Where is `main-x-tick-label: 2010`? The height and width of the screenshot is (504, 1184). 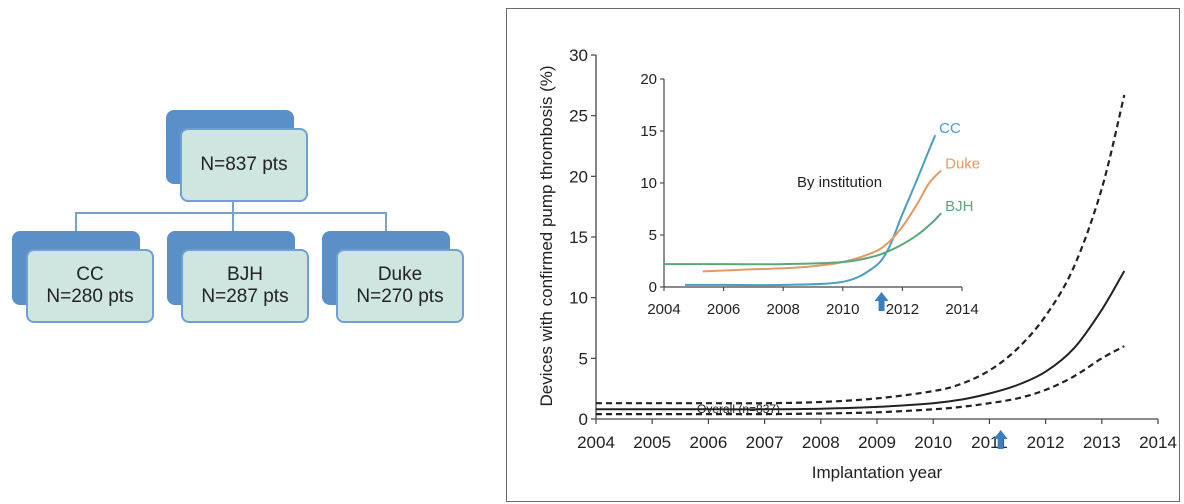
main-x-tick-label: 2010 is located at coordinates (933, 442).